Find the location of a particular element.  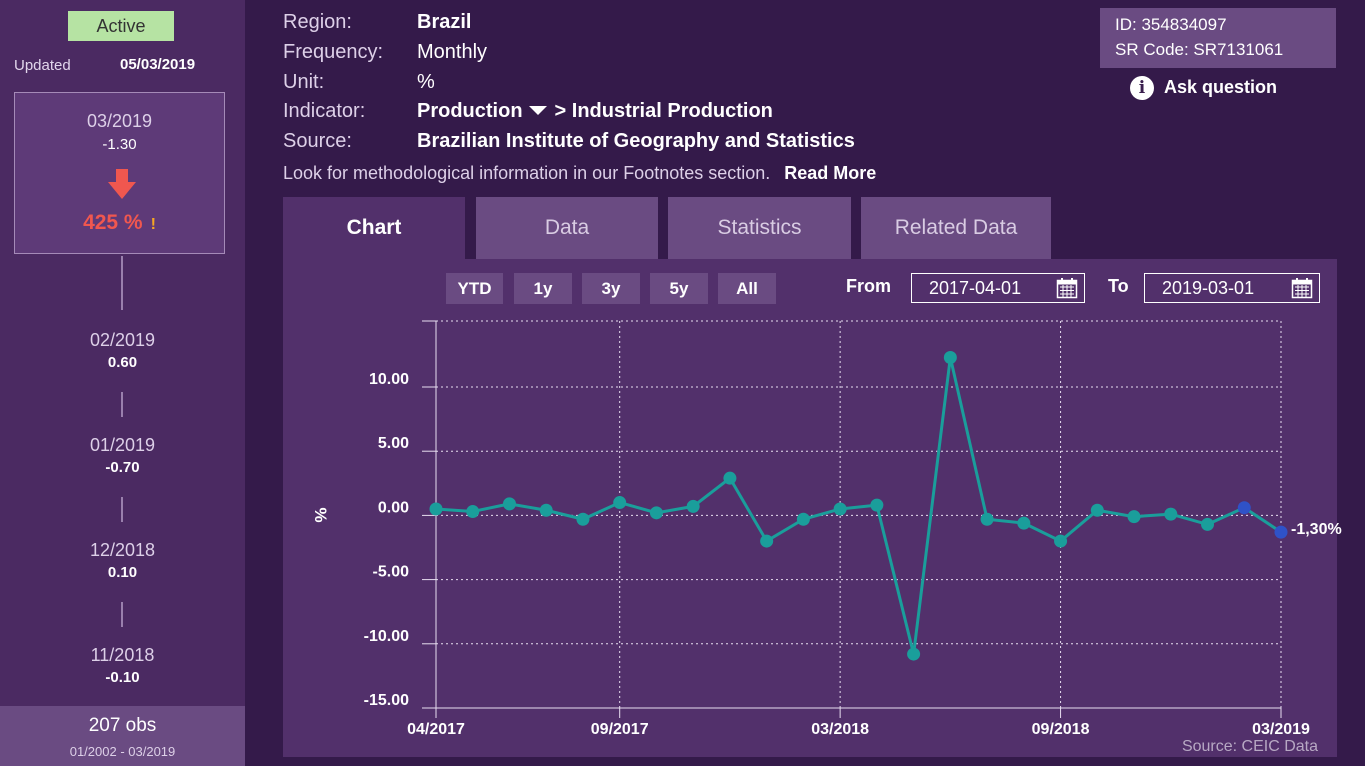

to-date-value: 2019-03-01 is located at coordinates (1208, 288).